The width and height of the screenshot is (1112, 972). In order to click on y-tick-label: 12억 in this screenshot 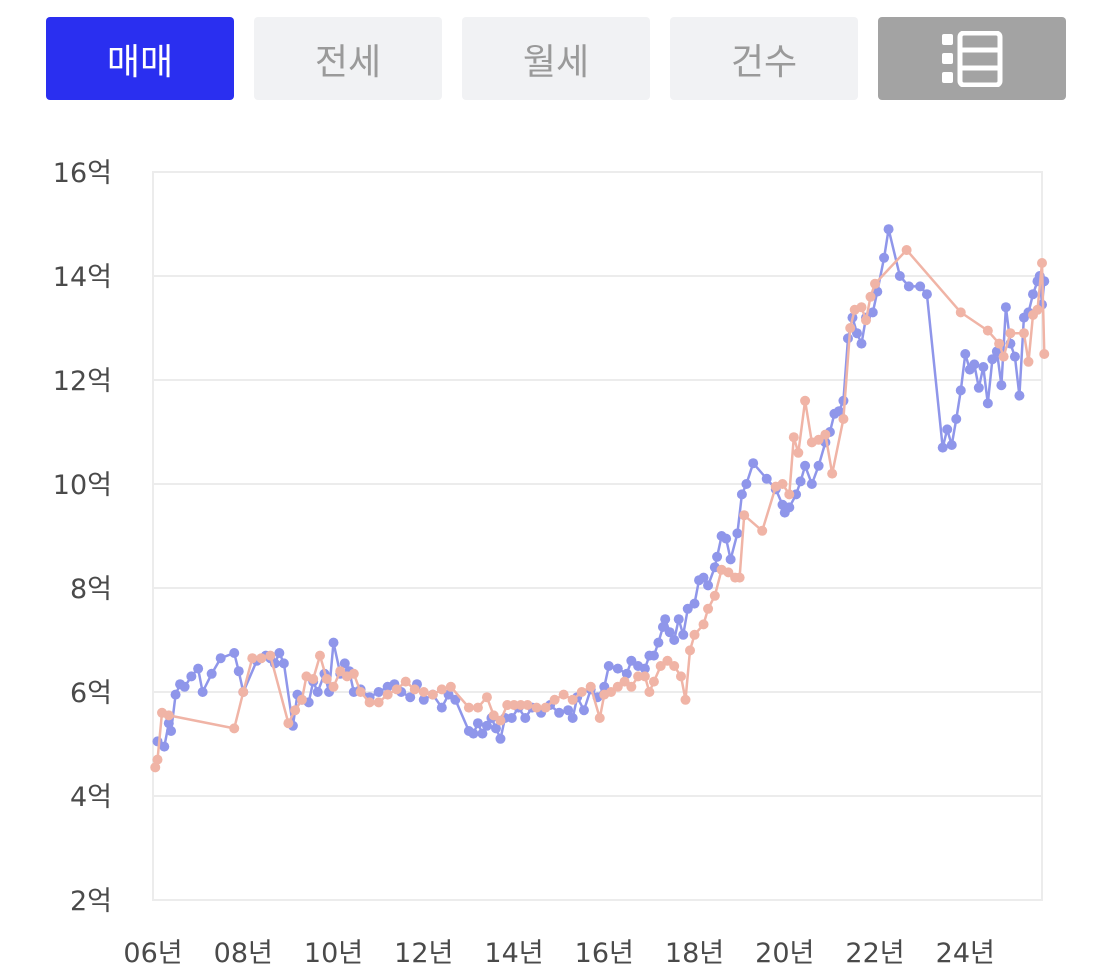, I will do `click(82, 381)`.